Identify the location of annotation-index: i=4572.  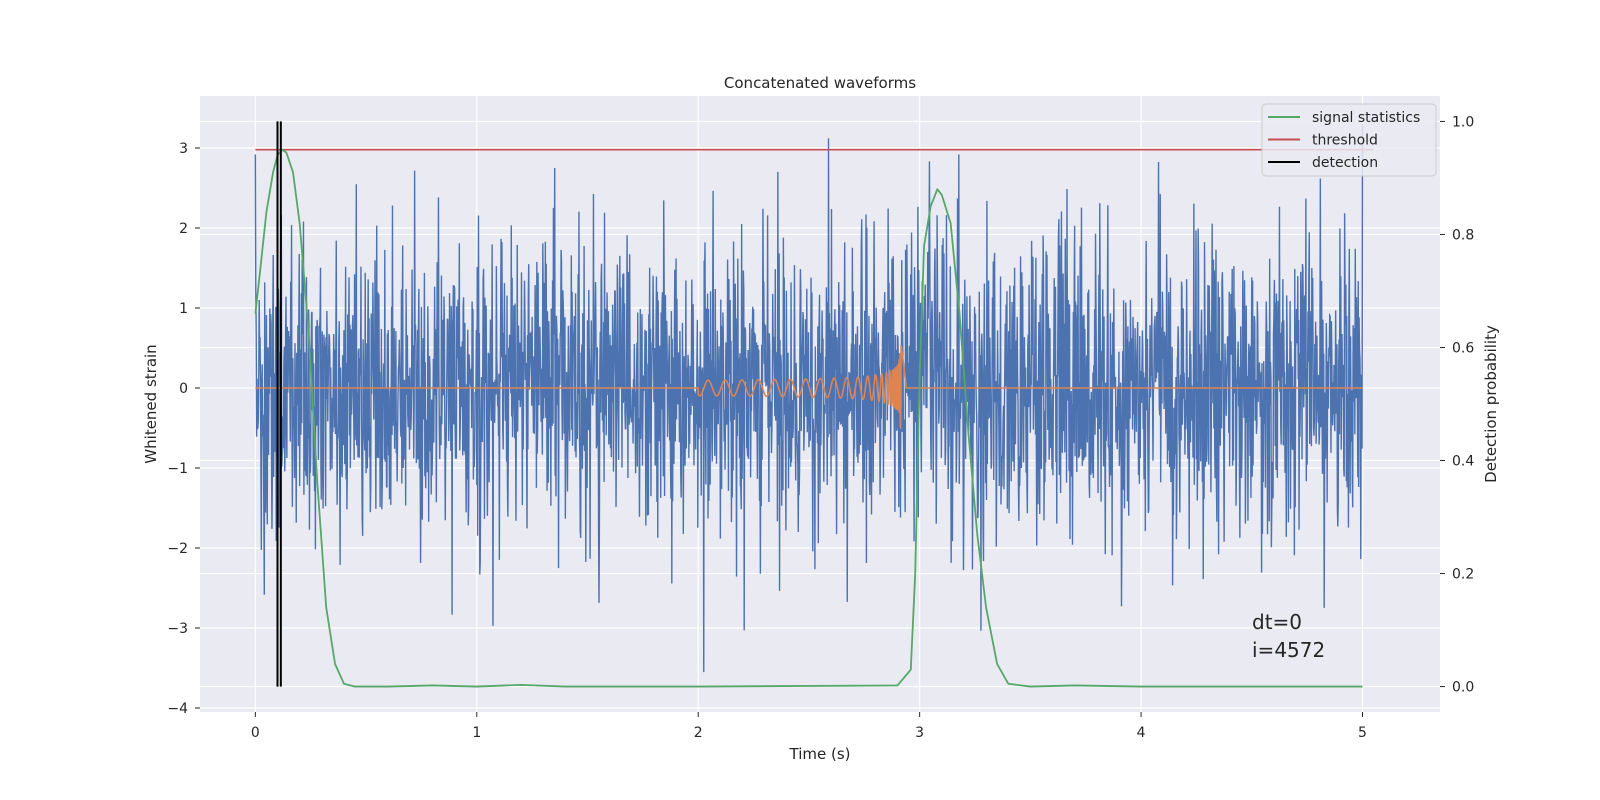
(1288, 650).